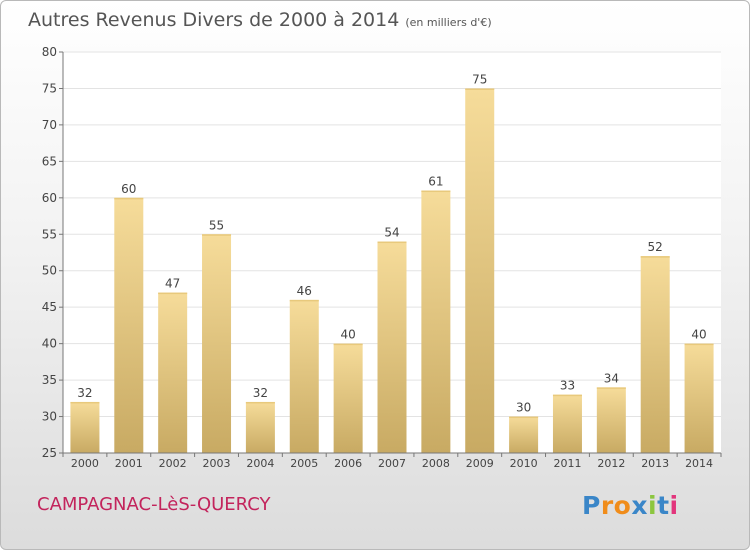 Image resolution: width=750 pixels, height=550 pixels. Describe the element at coordinates (49, 161) in the screenshot. I see `y-tick-label: 65` at that location.